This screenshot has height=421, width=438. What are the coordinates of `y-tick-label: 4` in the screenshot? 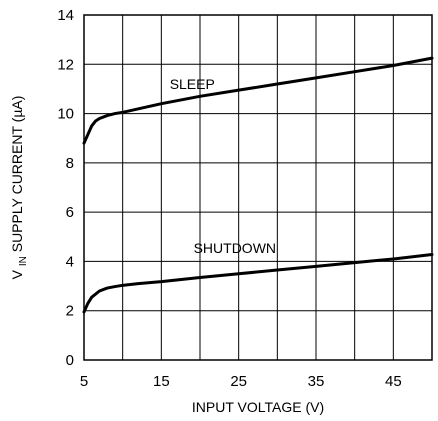 It's located at (70, 261).